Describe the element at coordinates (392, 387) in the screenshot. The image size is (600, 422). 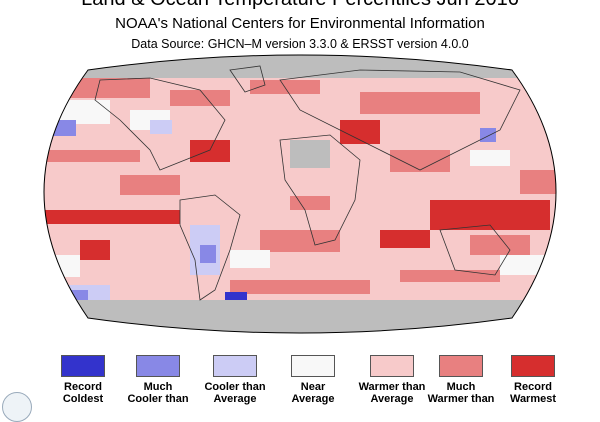
I see `legend-label-line1: Warmer than` at that location.